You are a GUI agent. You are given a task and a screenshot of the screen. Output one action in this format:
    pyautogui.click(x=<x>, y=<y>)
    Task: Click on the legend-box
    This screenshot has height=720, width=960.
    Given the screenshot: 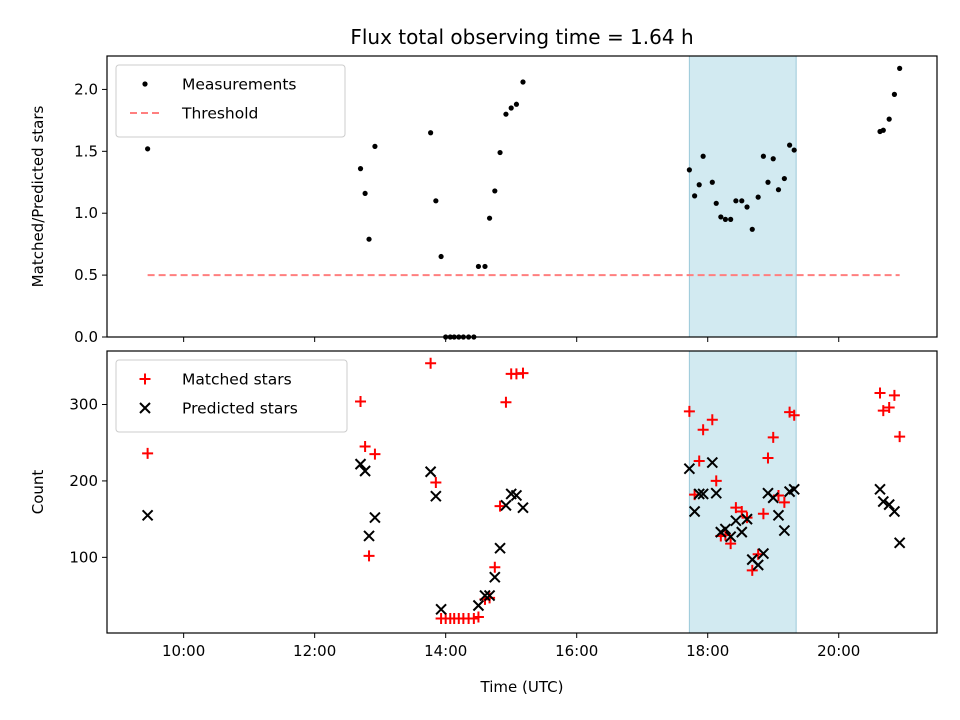 What is the action you would take?
    pyautogui.click(x=230, y=101)
    